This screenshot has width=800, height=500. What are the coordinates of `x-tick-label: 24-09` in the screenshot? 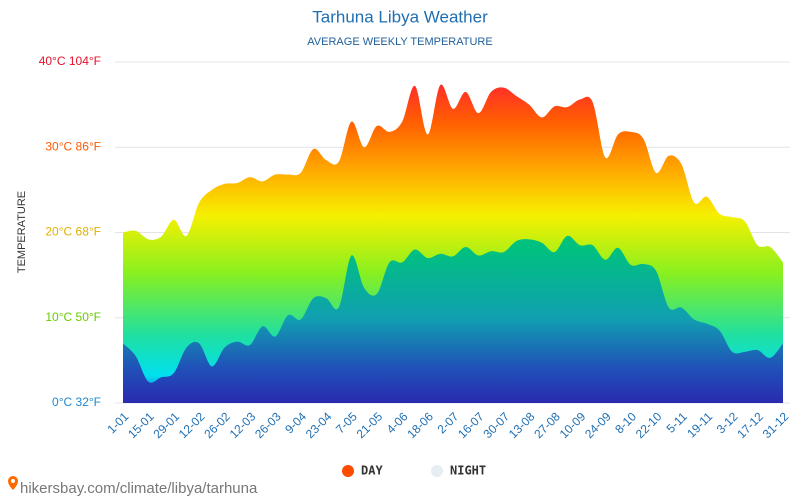 It's located at (598, 425).